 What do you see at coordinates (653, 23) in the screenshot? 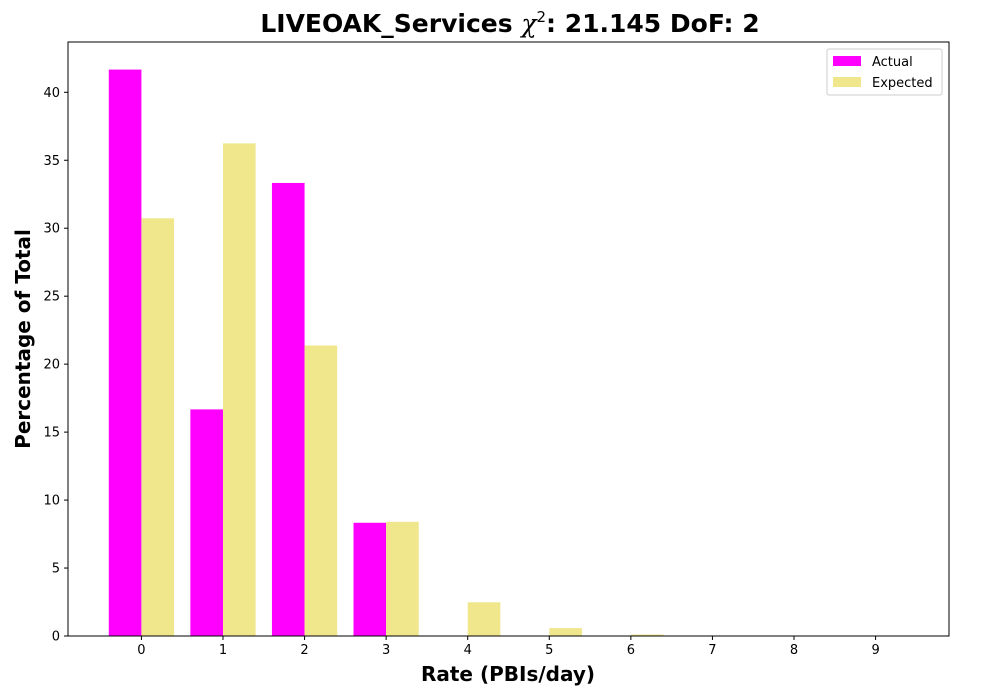
I see `chart-title-suffix: : 21.145 DoF: 2` at bounding box center [653, 23].